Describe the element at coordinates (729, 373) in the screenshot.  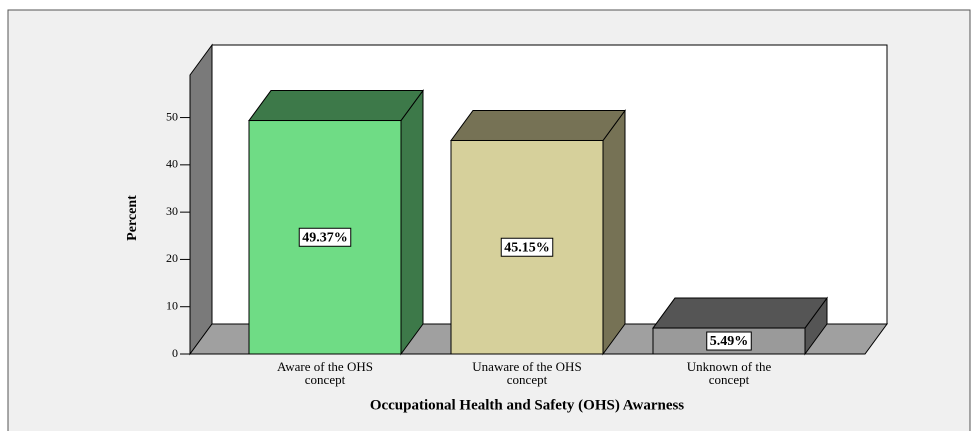
I see `x-tick-label: Unknown of the concept` at that location.